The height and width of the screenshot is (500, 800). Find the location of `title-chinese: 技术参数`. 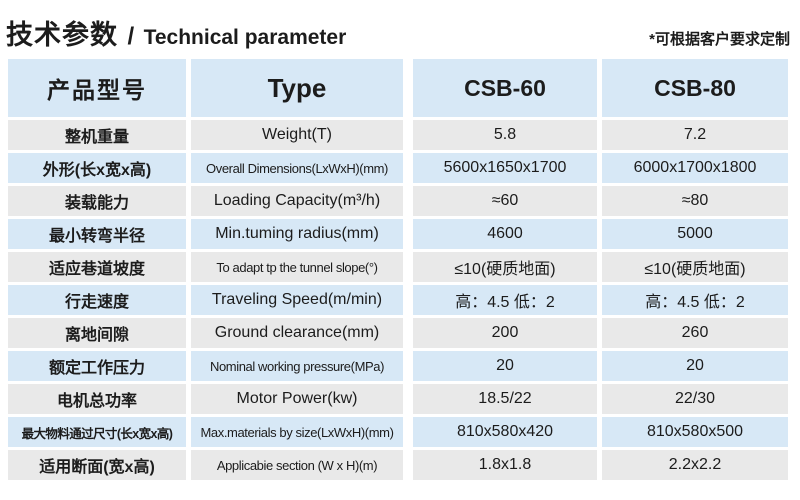

title-chinese: 技术参数 is located at coordinates (62, 35).